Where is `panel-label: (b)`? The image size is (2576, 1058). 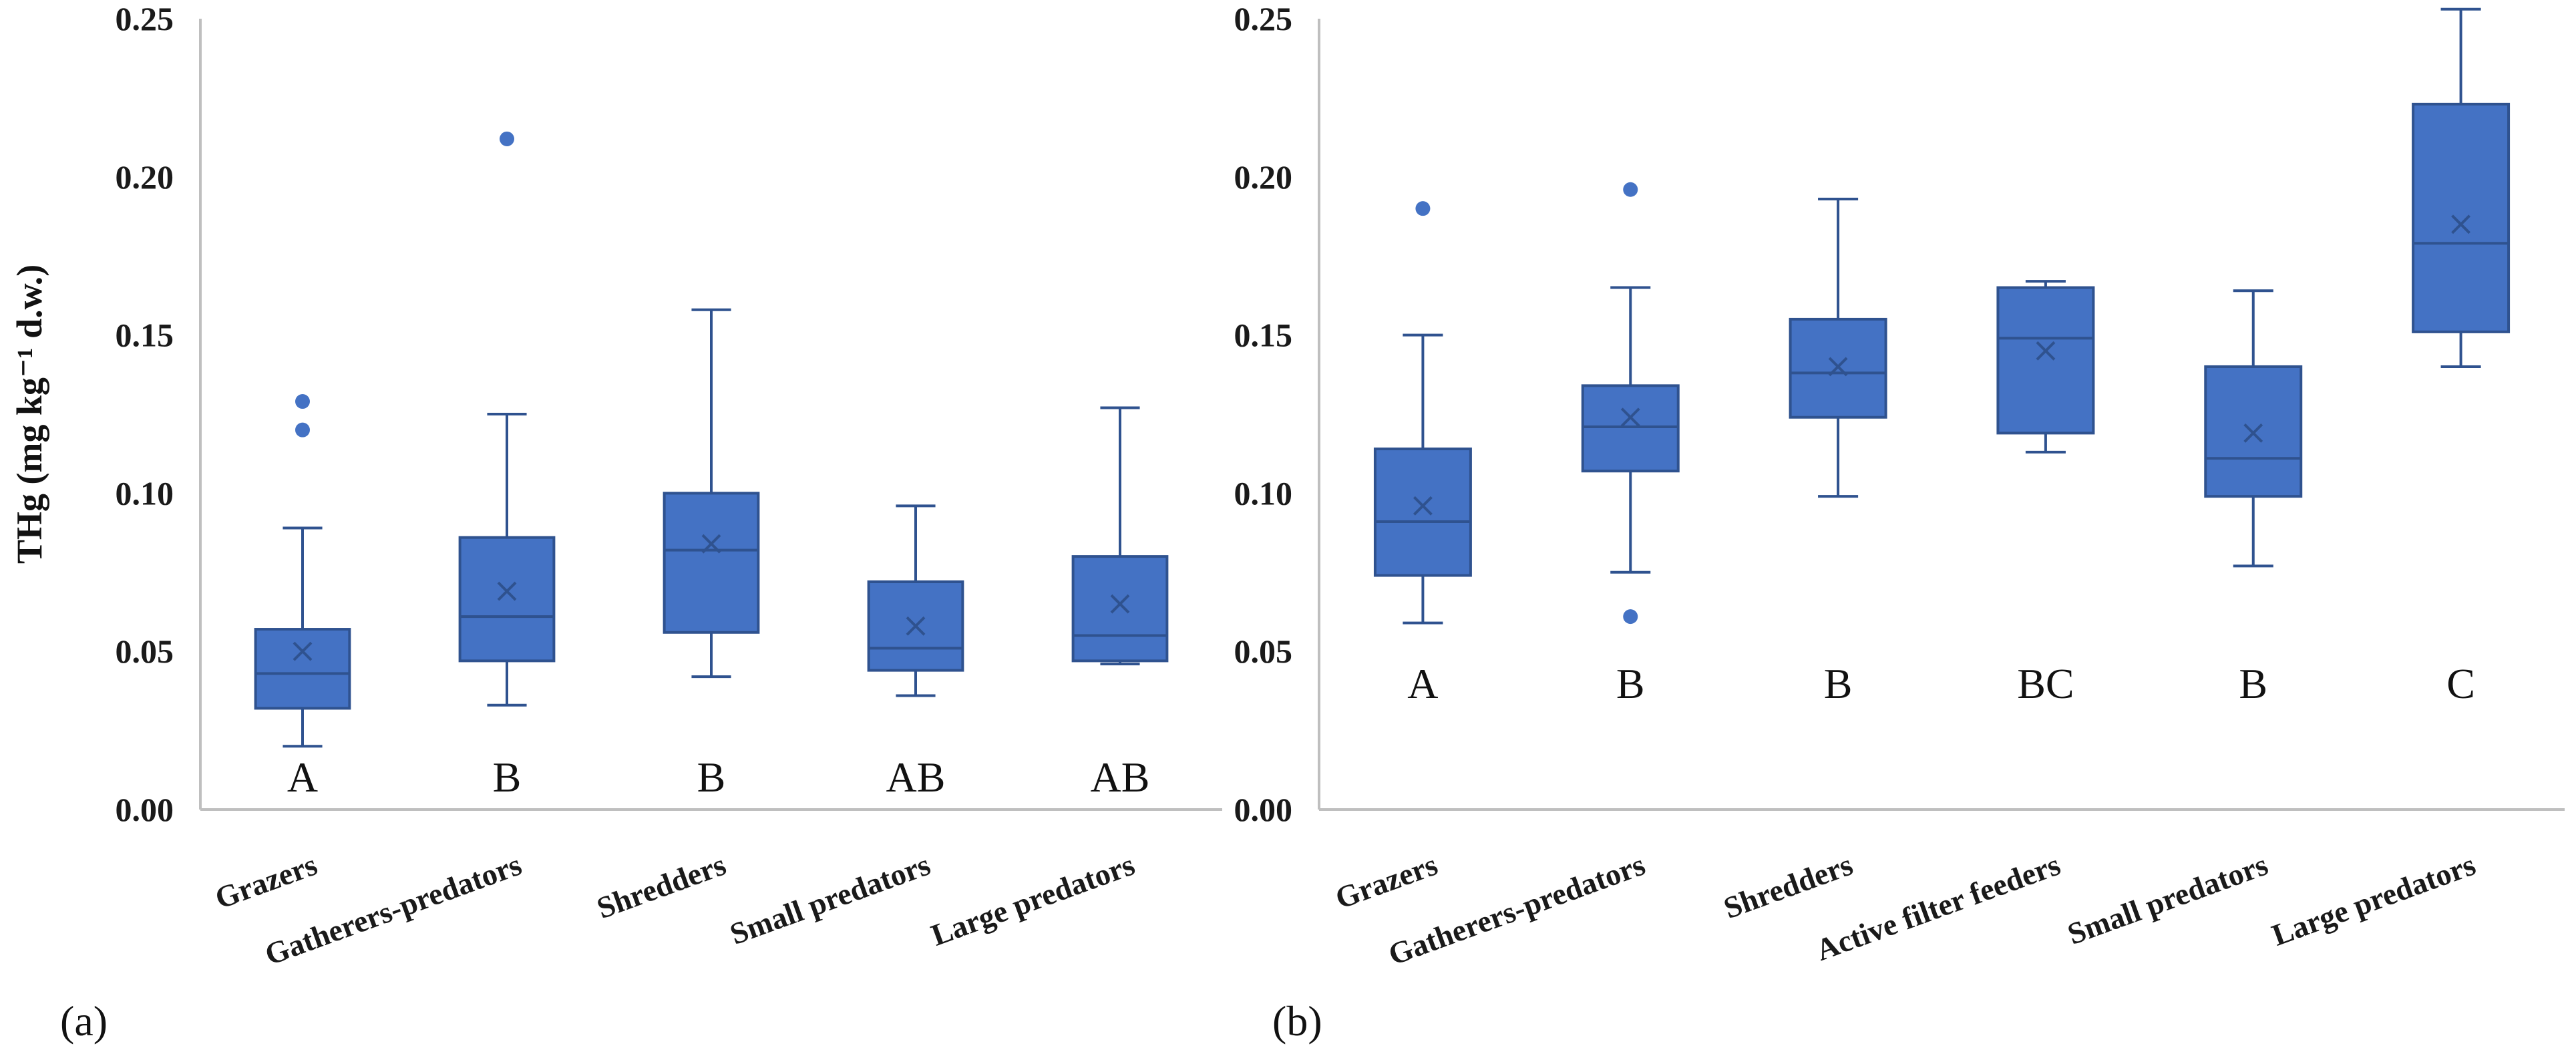 panel-label: (b) is located at coordinates (1297, 1021).